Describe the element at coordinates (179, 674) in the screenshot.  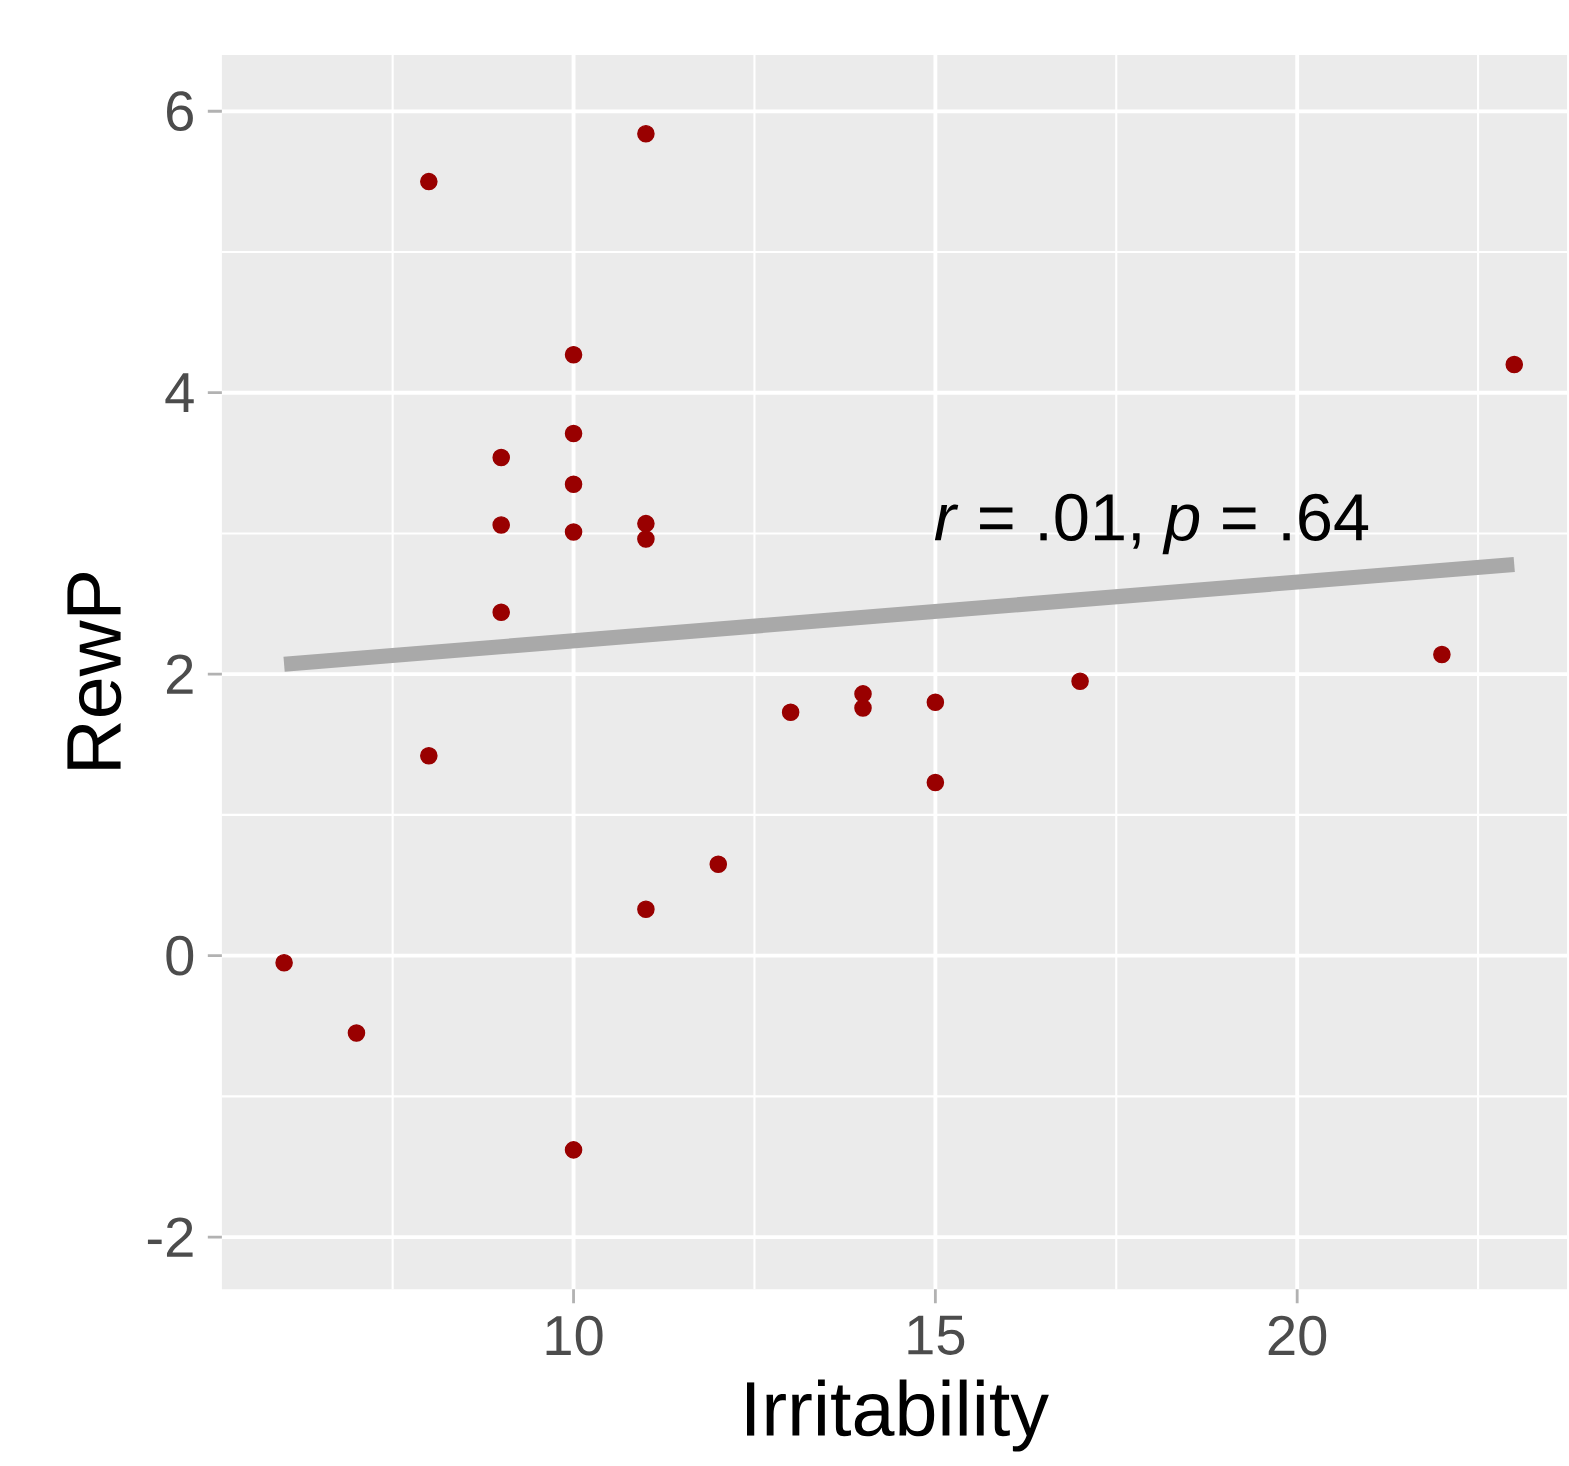
I see `y-tick-label: 2` at that location.